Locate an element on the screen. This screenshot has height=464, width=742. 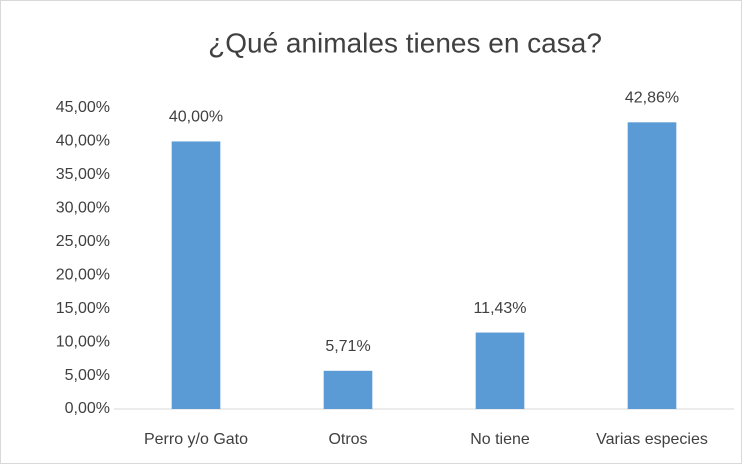
y-tick-label: 20,00% is located at coordinates (83, 274).